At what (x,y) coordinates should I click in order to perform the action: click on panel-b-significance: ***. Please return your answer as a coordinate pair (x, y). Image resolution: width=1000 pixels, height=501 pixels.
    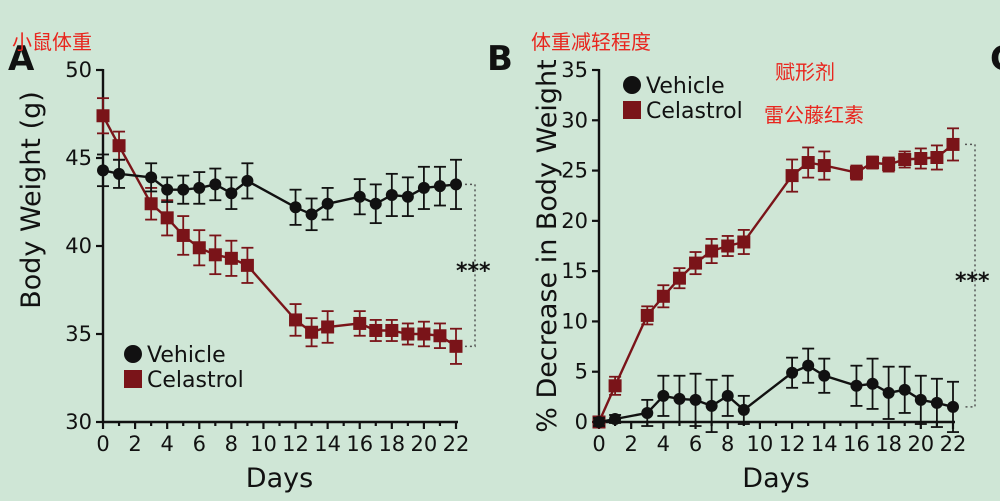
    Looking at the image, I should click on (972, 281).